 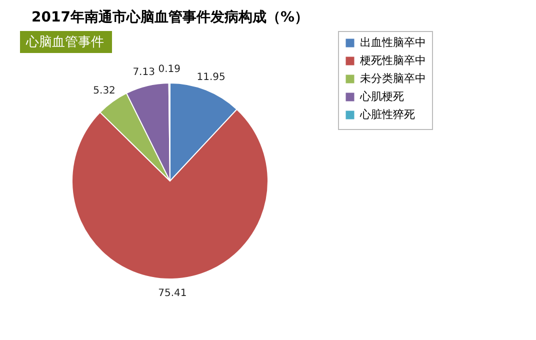 What do you see at coordinates (64, 42) in the screenshot?
I see `text: 心脑血管事件` at bounding box center [64, 42].